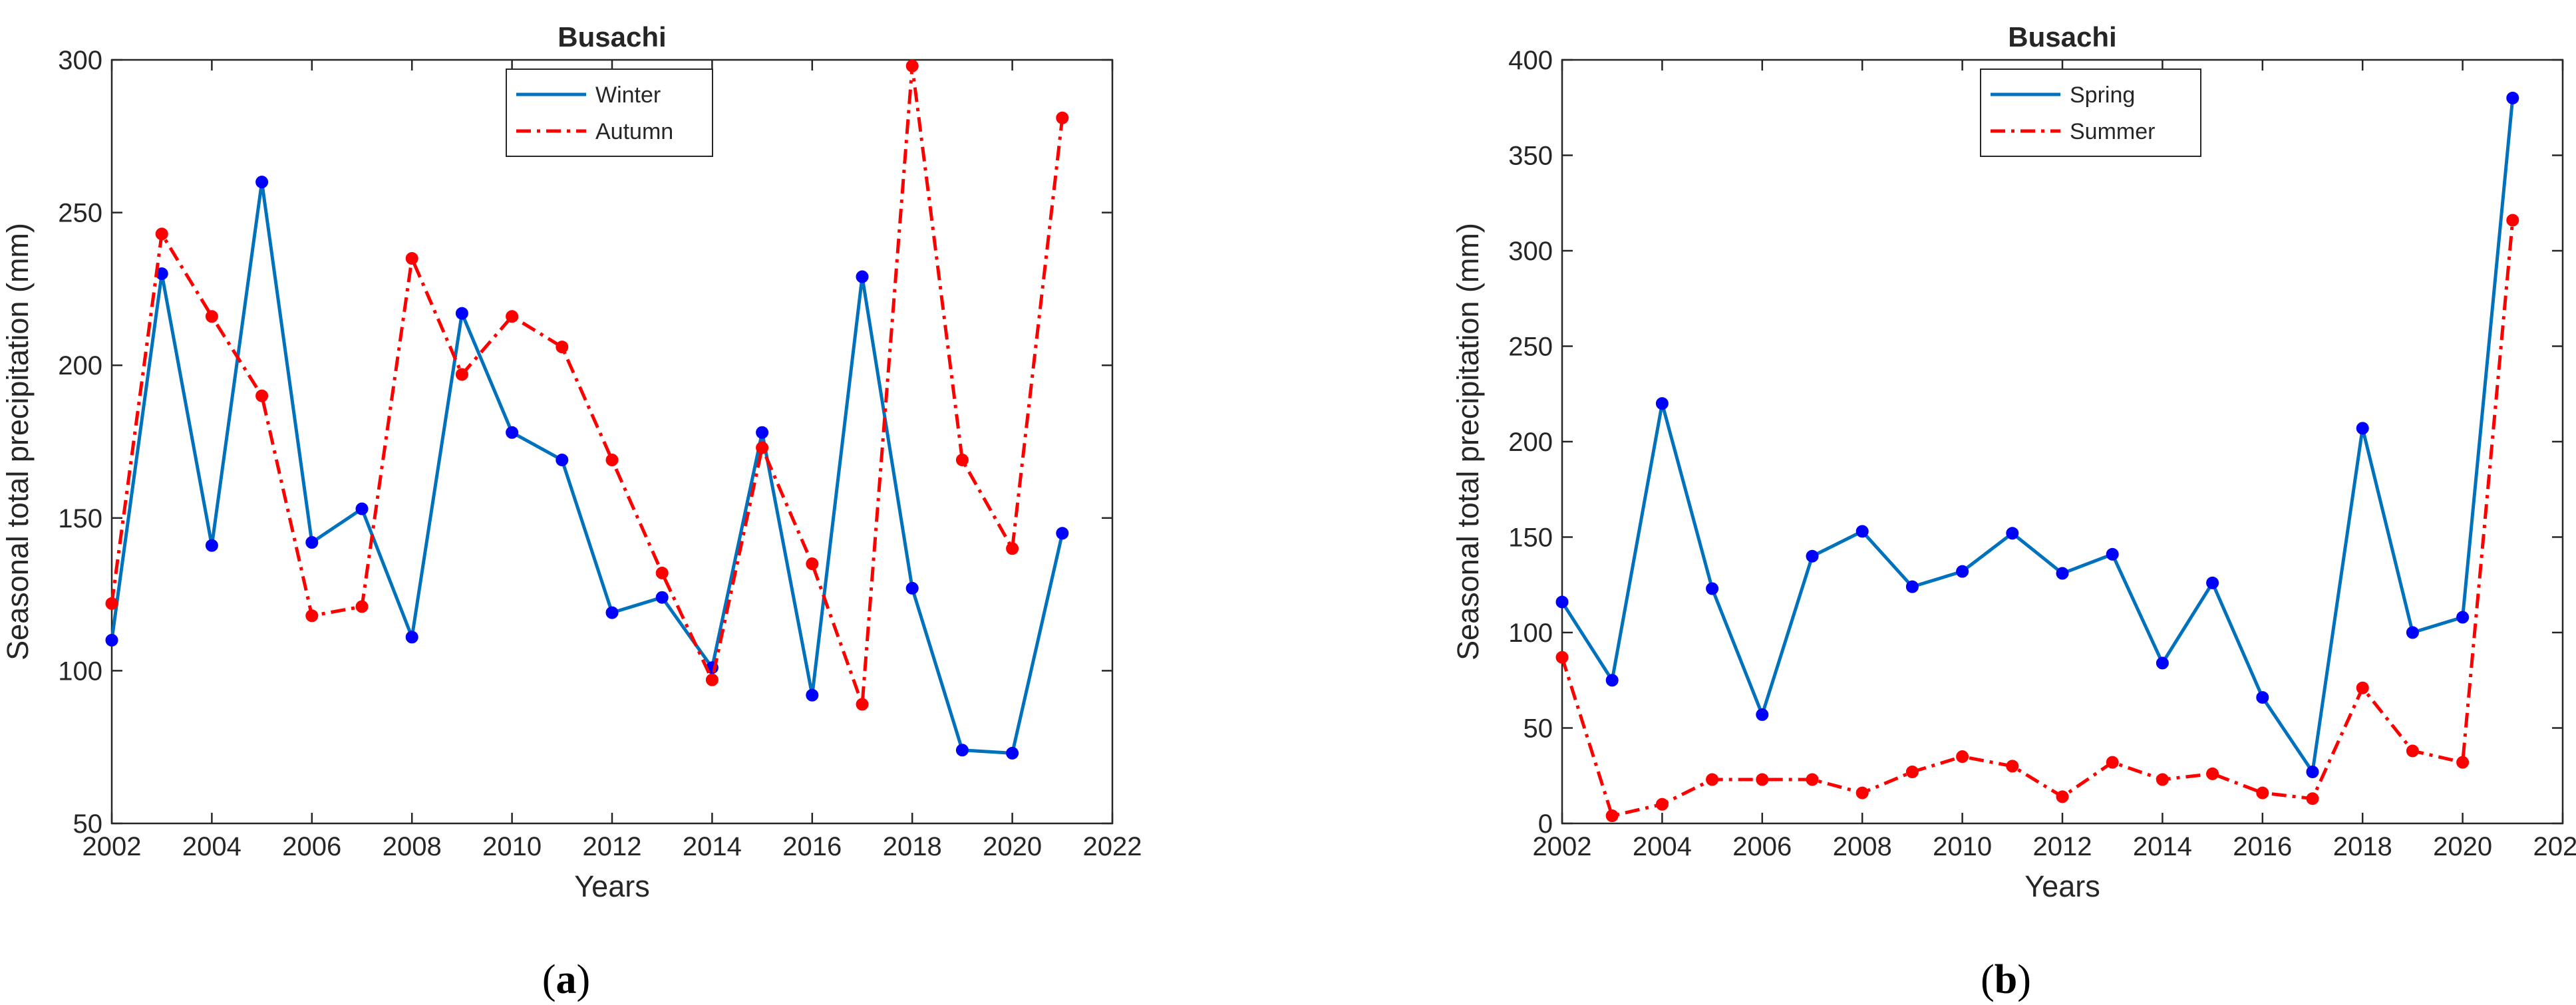 This screenshot has height=1005, width=2576. What do you see at coordinates (18, 441) in the screenshot?
I see `y-axis-label: Seasonal total precipitation (mm)` at bounding box center [18, 441].